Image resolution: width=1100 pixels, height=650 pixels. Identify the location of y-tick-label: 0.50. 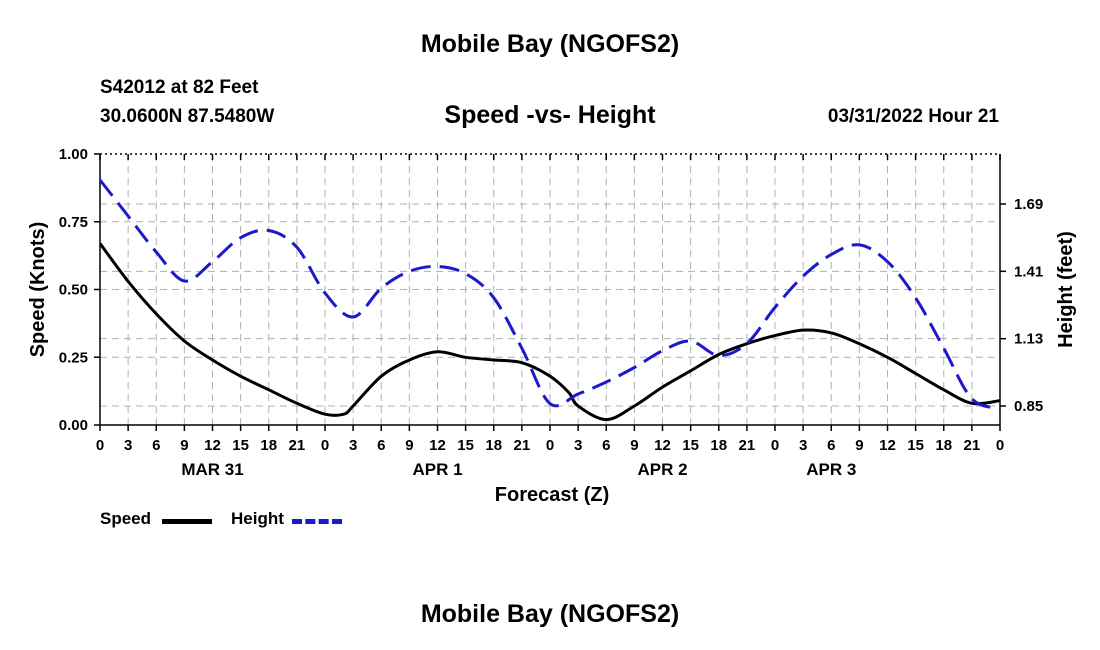
(73, 290).